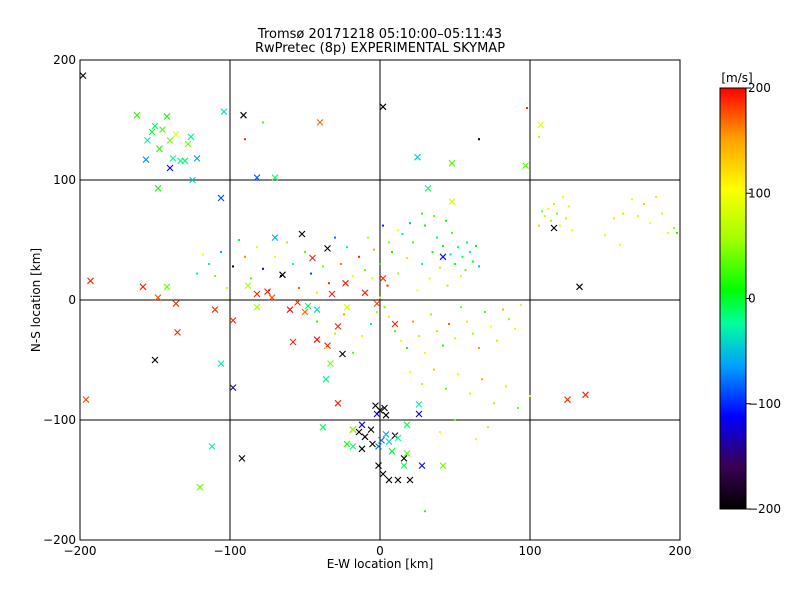  Describe the element at coordinates (764, 404) in the screenshot. I see `colorbar-tick-label: −100` at that location.